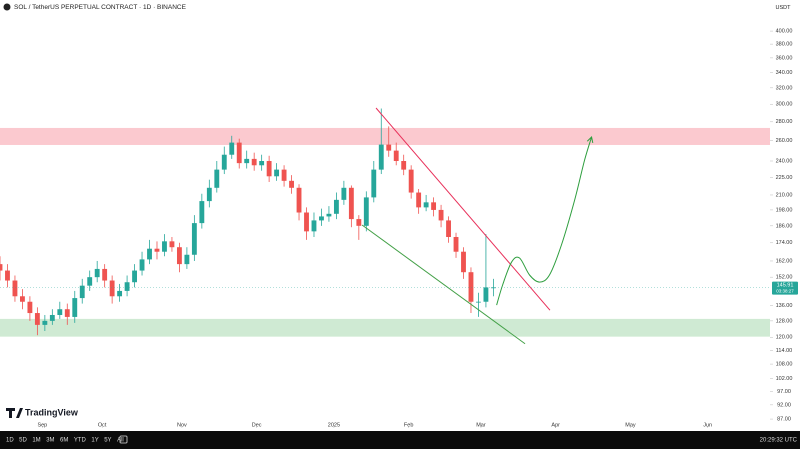 This screenshot has height=449, width=800. What do you see at coordinates (257, 425) in the screenshot?
I see `x-tick-label: Dec` at bounding box center [257, 425].